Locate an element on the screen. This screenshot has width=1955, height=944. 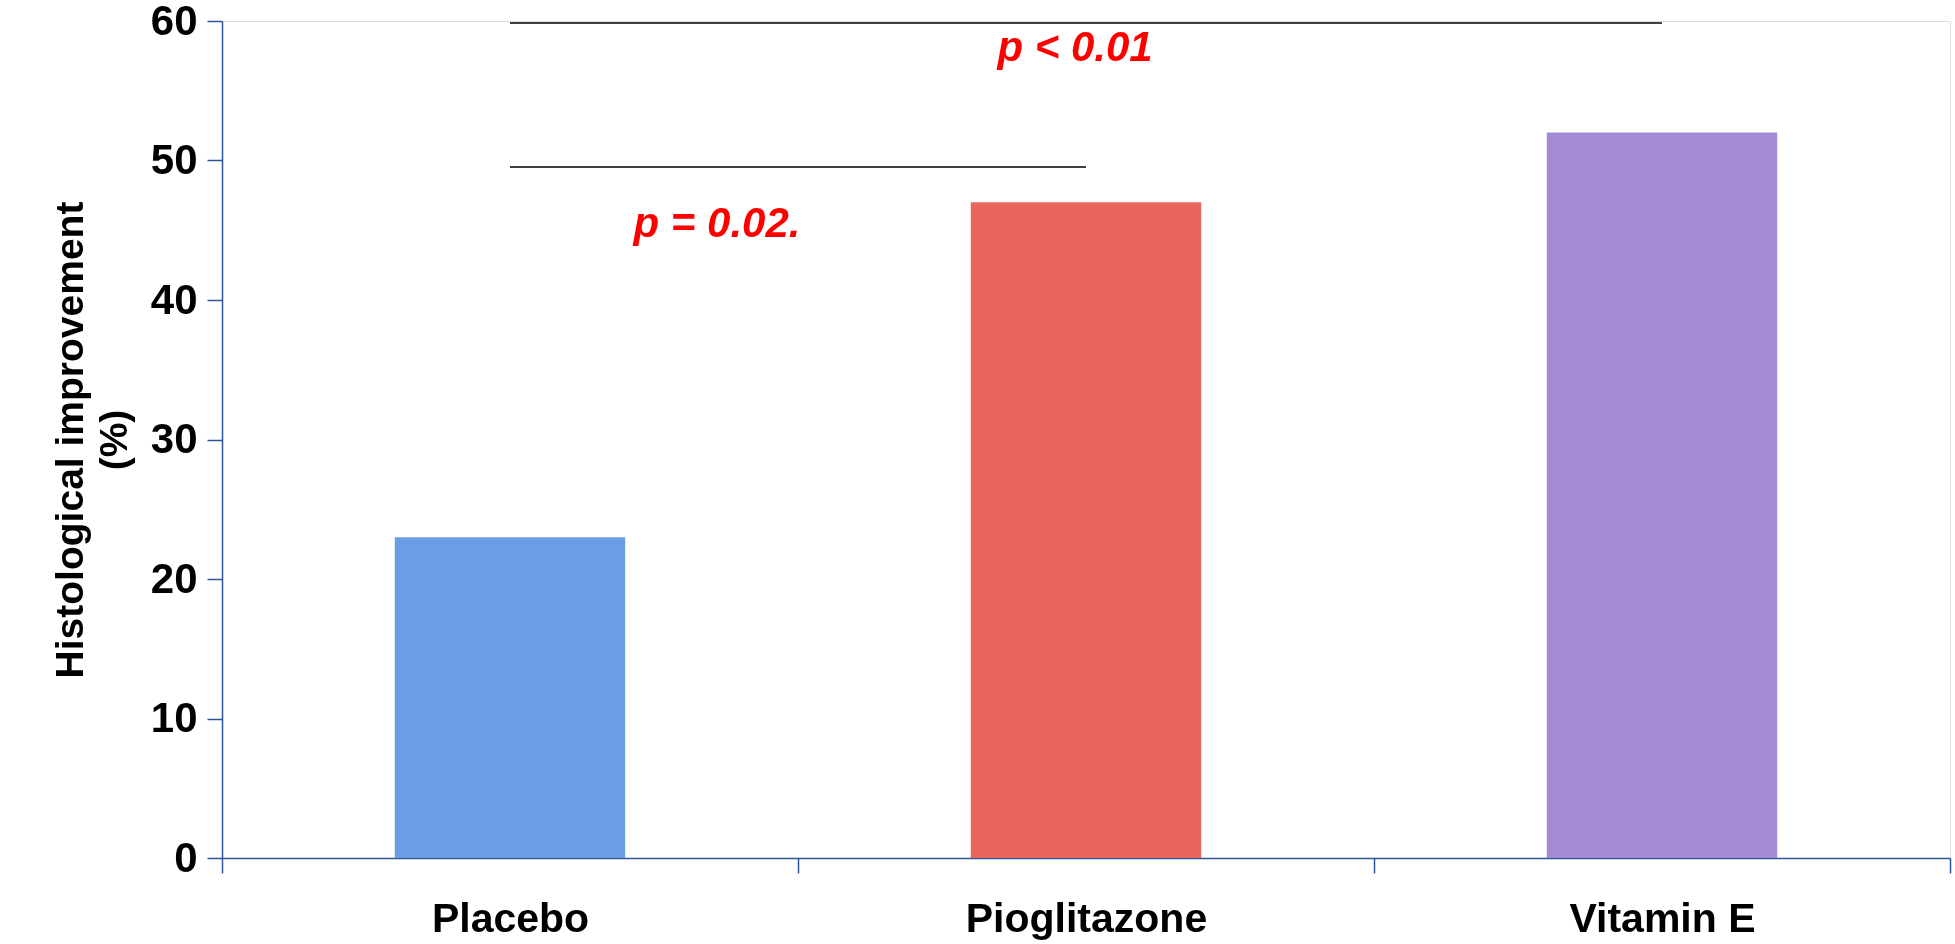
y-tick-label: 60 is located at coordinates (174, 22).